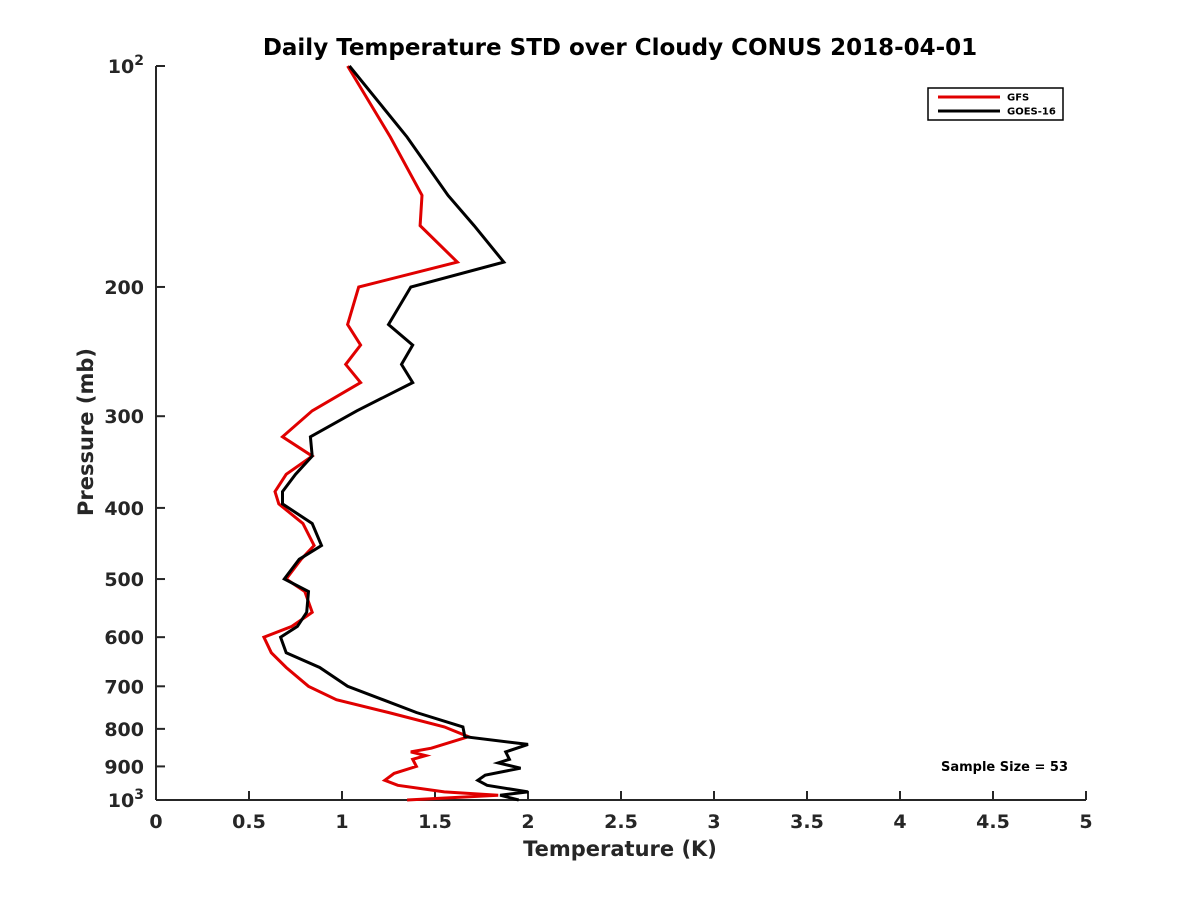  I want to click on legend: GFS GOES-16, so click(995, 104).